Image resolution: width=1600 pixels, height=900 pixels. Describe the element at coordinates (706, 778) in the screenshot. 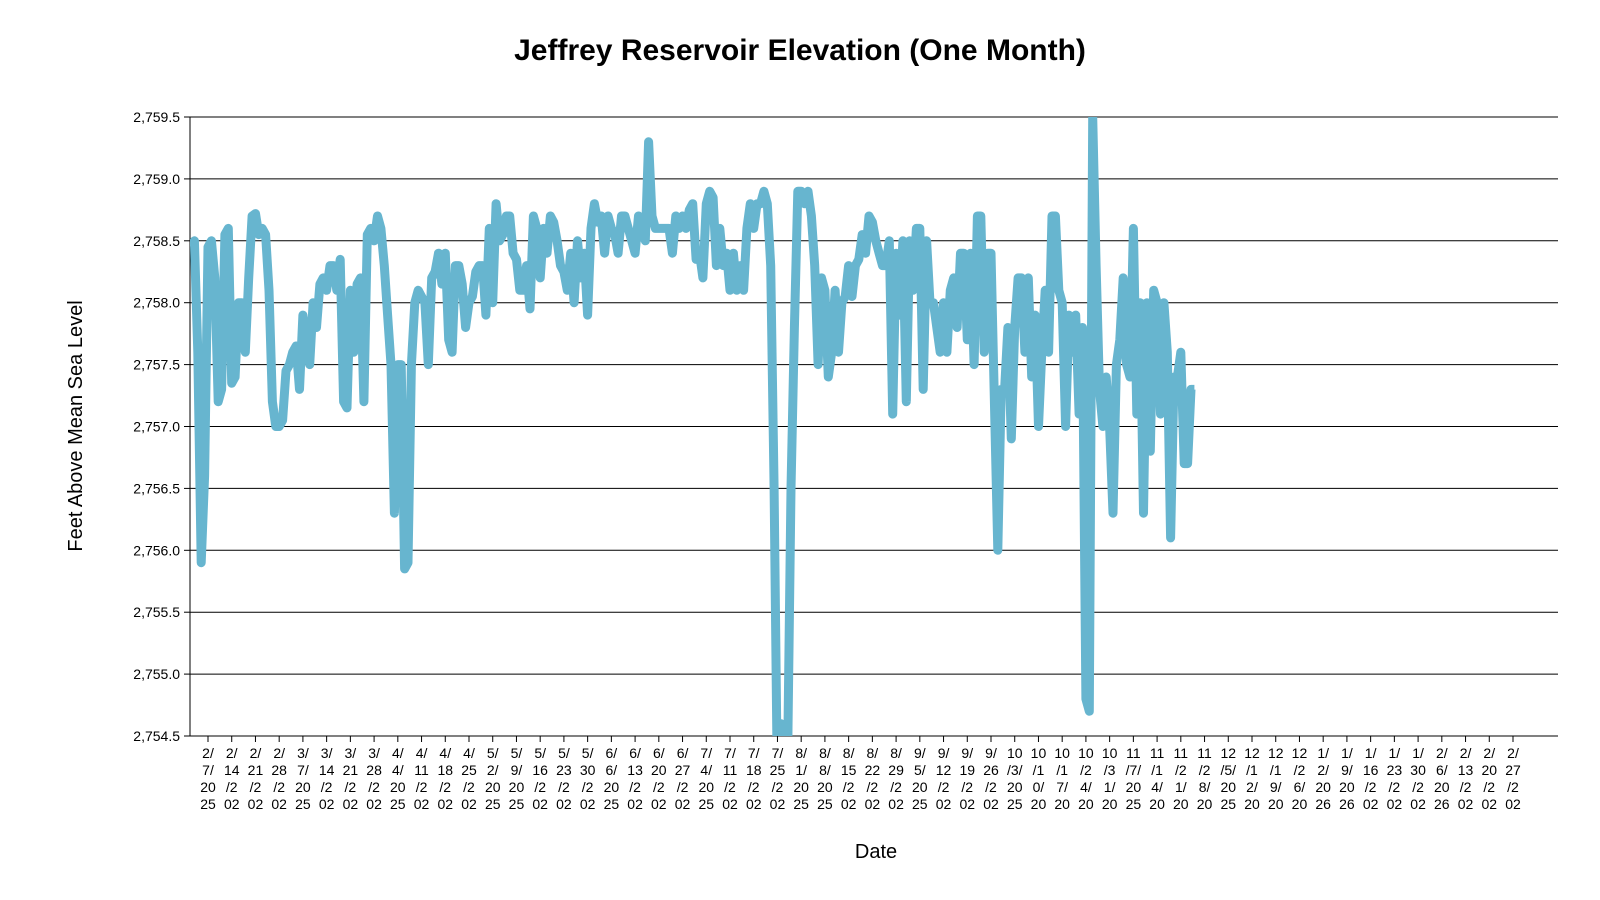

I see `x-tick-label: 7/4/20 25` at that location.